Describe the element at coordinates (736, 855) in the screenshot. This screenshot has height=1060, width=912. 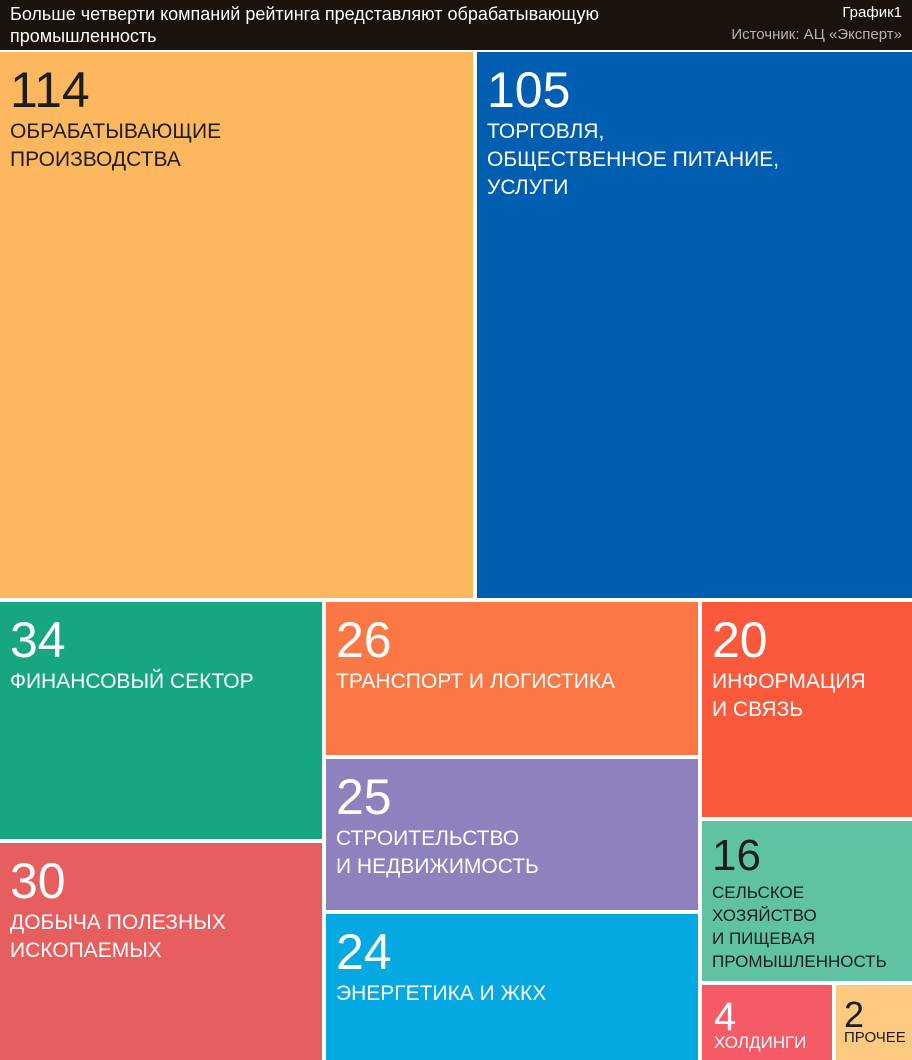
I see `tile-value: 16` at that location.